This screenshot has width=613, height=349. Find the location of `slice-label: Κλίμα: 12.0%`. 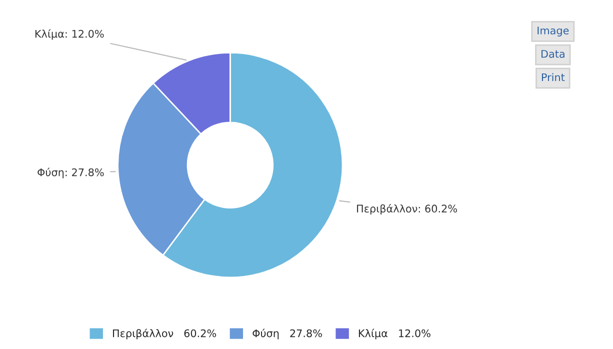

slice-label: Κλίμα: 12.0% is located at coordinates (69, 34).